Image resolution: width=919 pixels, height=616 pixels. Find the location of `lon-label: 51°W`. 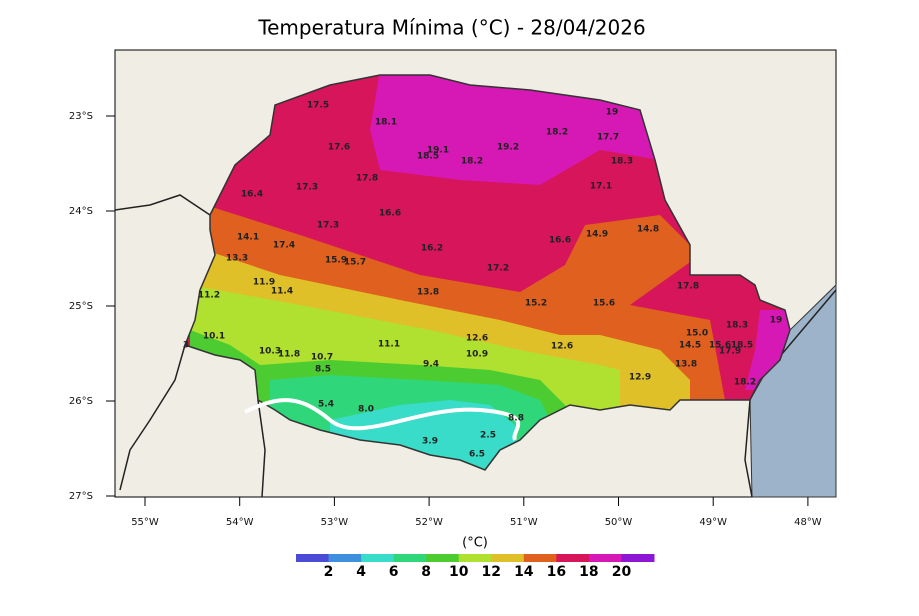

lon-label: 51°W is located at coordinates (524, 522).